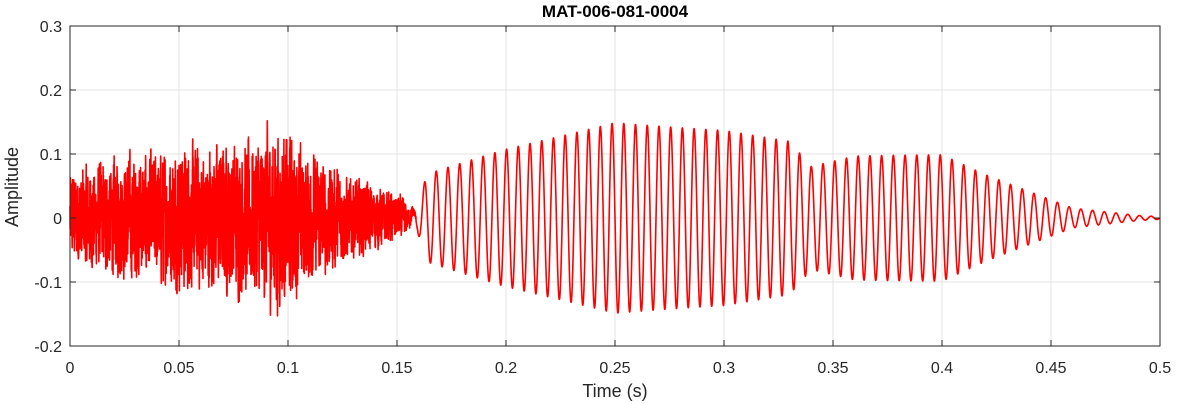 This screenshot has width=1177, height=404. Describe the element at coordinates (614, 391) in the screenshot. I see `x-axis-label: Time (s)` at that location.